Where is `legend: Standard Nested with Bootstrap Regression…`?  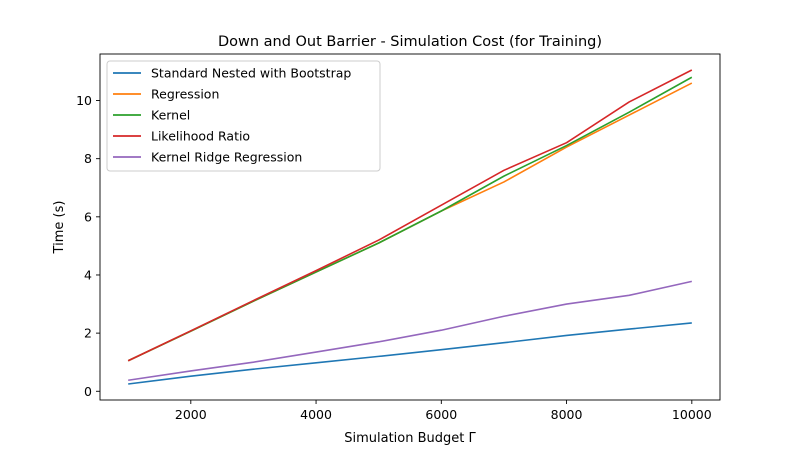
legend: Standard Nested with Bootstrap Regression… is located at coordinates (243, 116).